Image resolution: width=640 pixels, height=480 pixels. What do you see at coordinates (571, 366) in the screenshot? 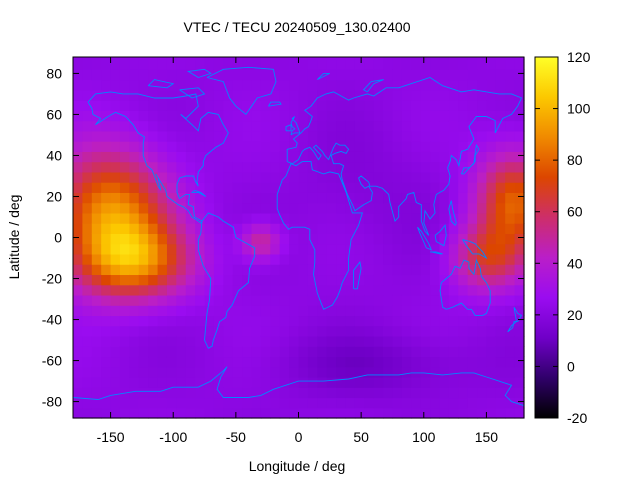
I see `colorbar-tick-label: 0` at bounding box center [571, 366].